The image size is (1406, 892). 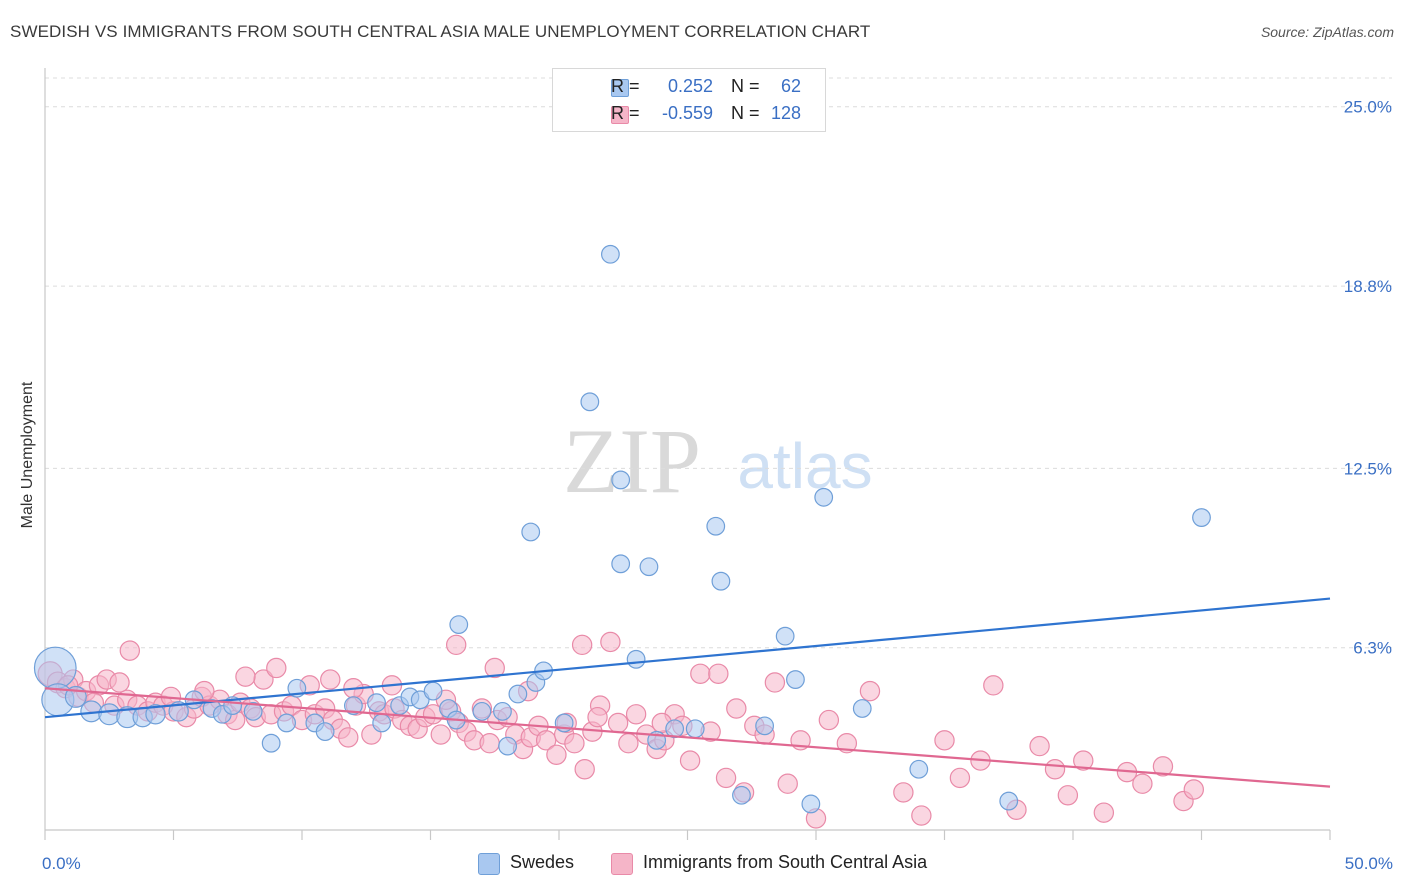 What do you see at coordinates (489, 864) in the screenshot?
I see `bottom-legend-swatch-swedes` at bounding box center [489, 864].